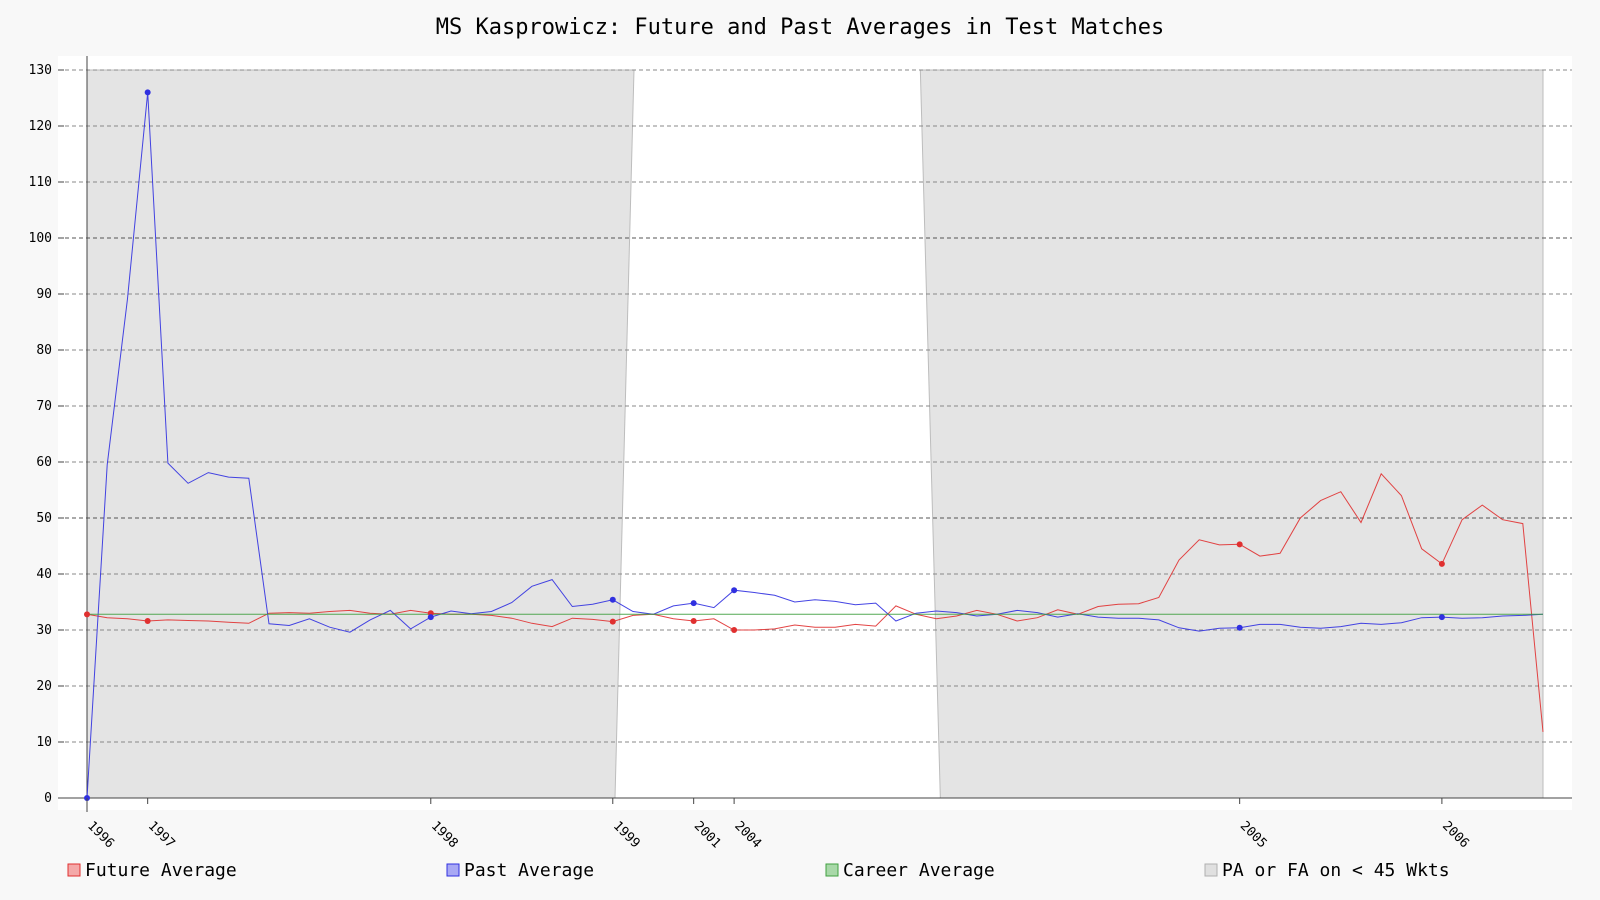  I want to click on legend-label-0: Future Average, so click(161, 870).